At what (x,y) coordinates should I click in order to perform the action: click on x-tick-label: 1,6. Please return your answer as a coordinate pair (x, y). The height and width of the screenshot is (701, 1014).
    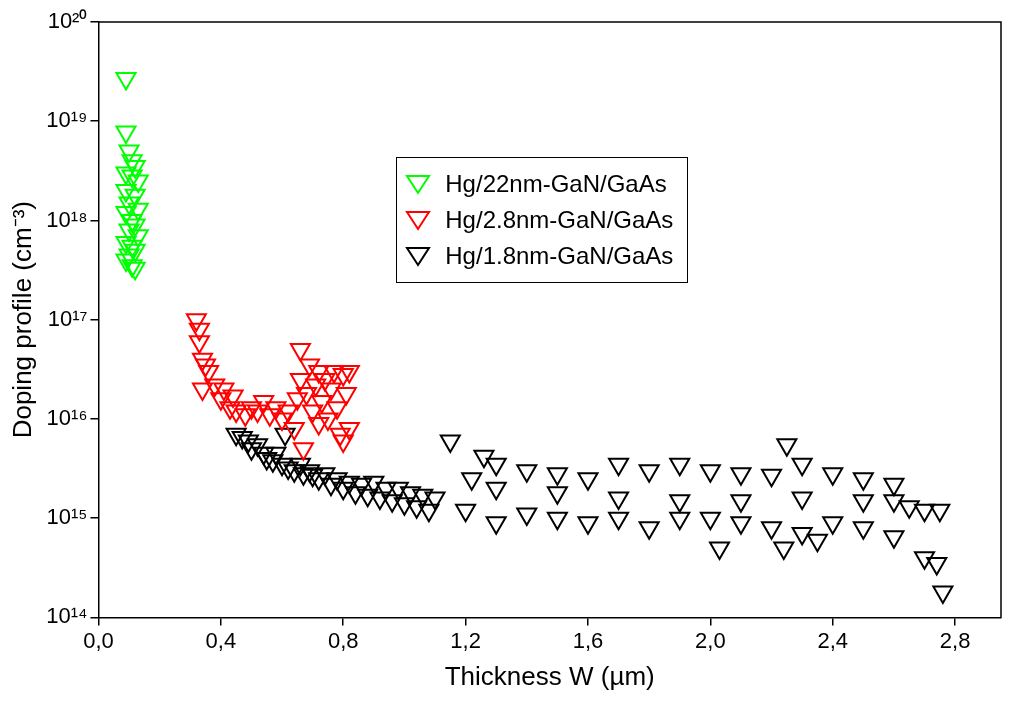
    Looking at the image, I should click on (588, 640).